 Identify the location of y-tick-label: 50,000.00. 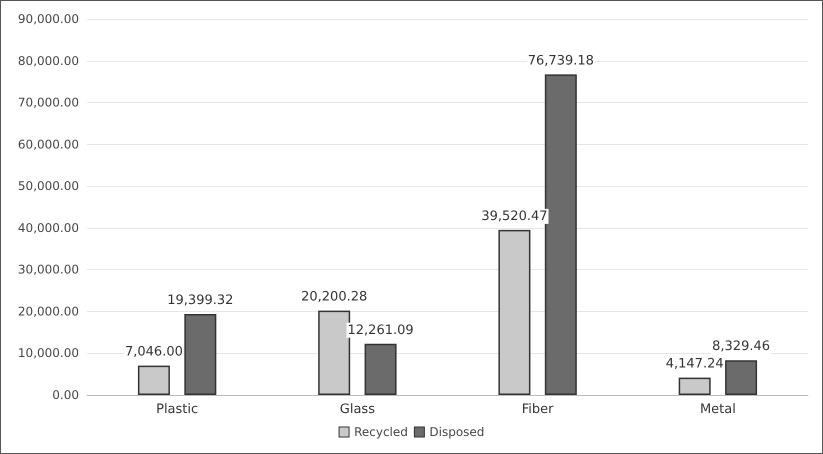
(48, 186).